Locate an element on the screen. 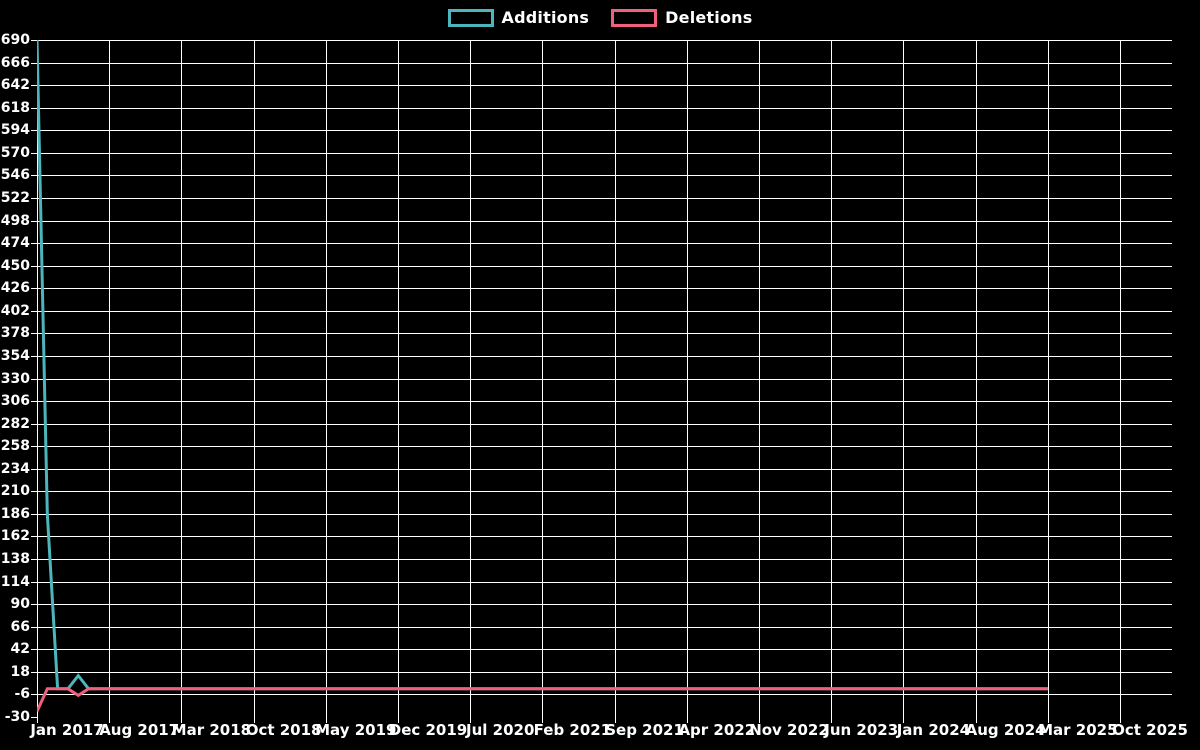  chart-legend: Additions Deletions is located at coordinates (600, 18).